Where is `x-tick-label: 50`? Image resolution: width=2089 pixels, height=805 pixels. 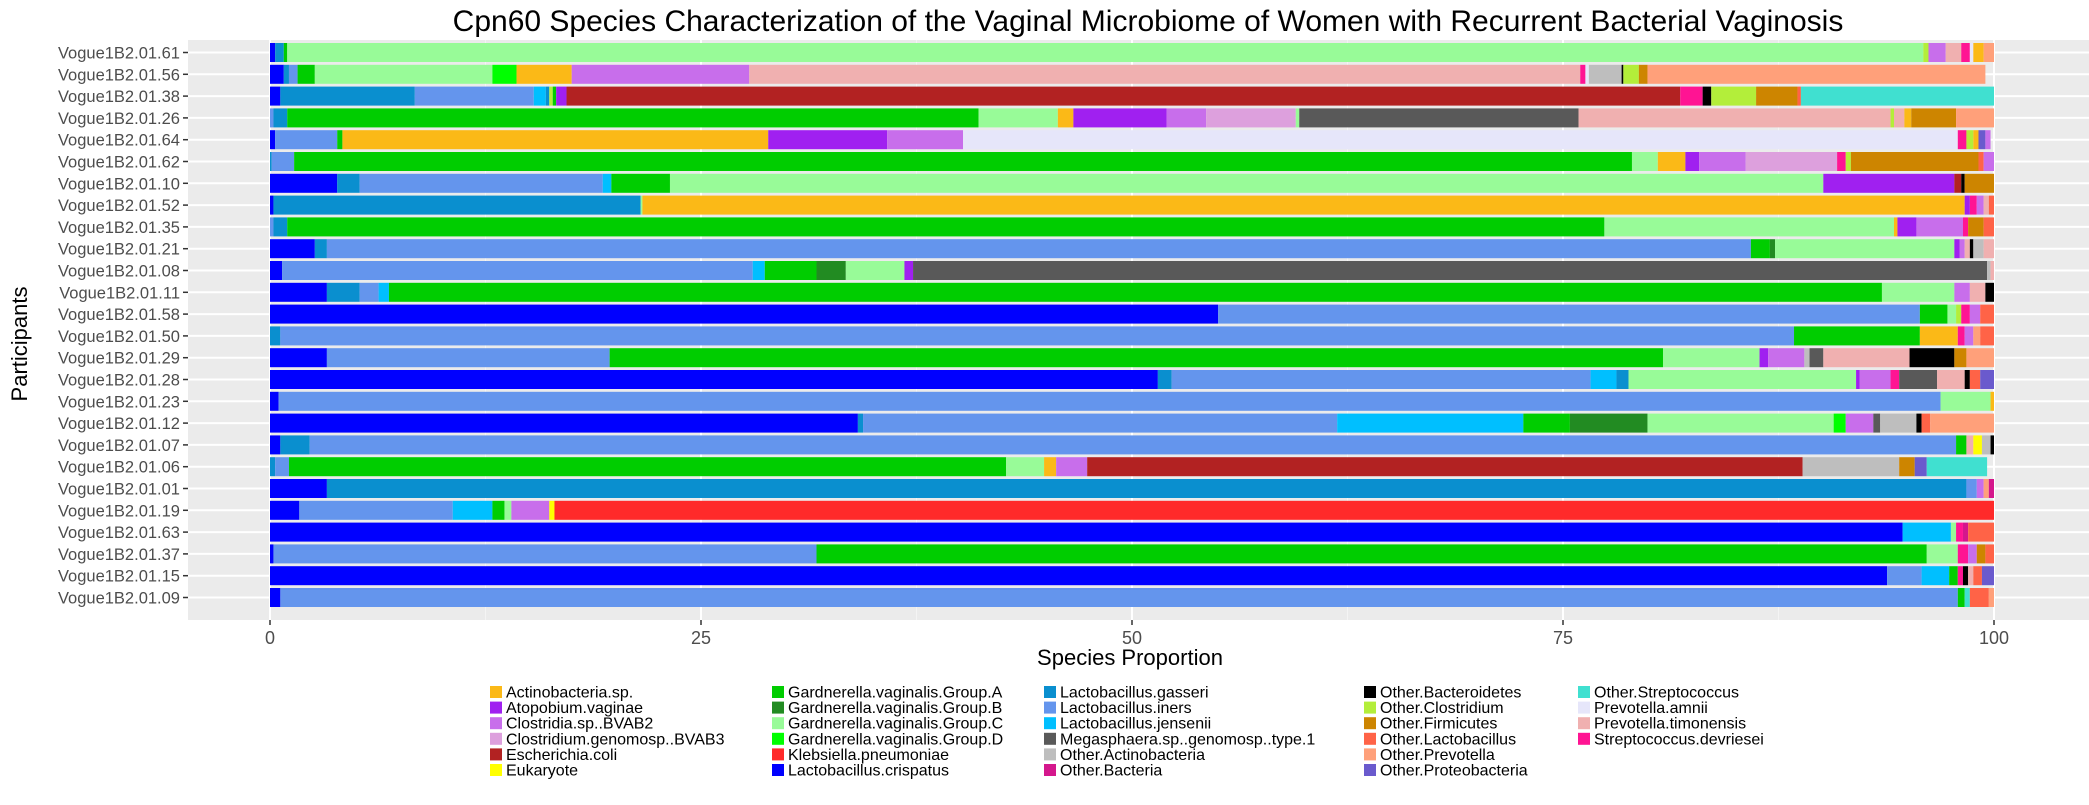 x-tick-label: 50 is located at coordinates (1132, 638).